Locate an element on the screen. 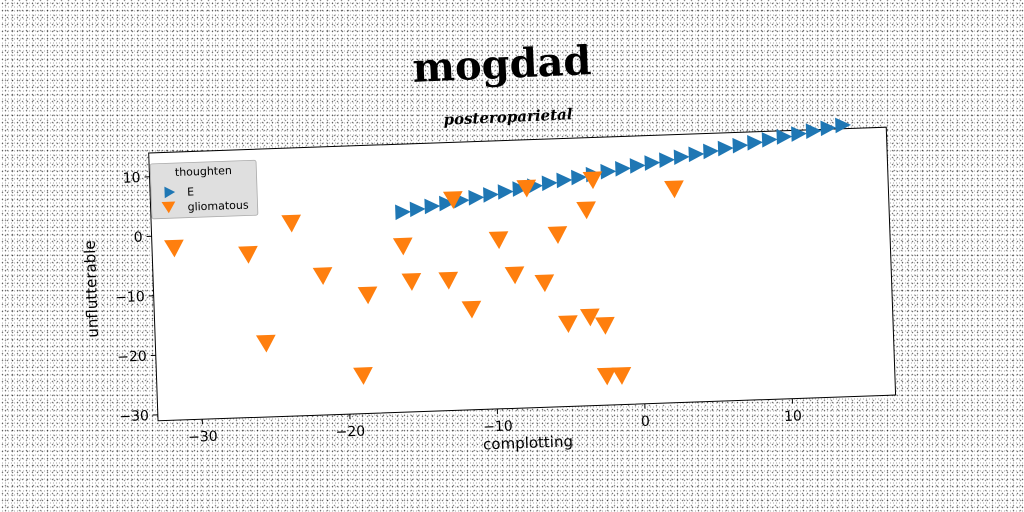 The width and height of the screenshot is (1024, 512). legend-label-e: E is located at coordinates (190, 191).